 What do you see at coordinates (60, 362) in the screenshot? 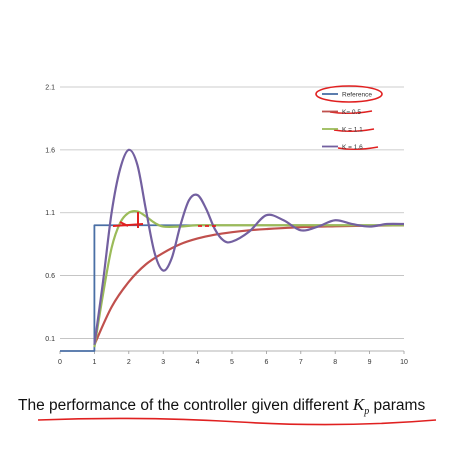
I see `x-tick-label: 0` at bounding box center [60, 362].